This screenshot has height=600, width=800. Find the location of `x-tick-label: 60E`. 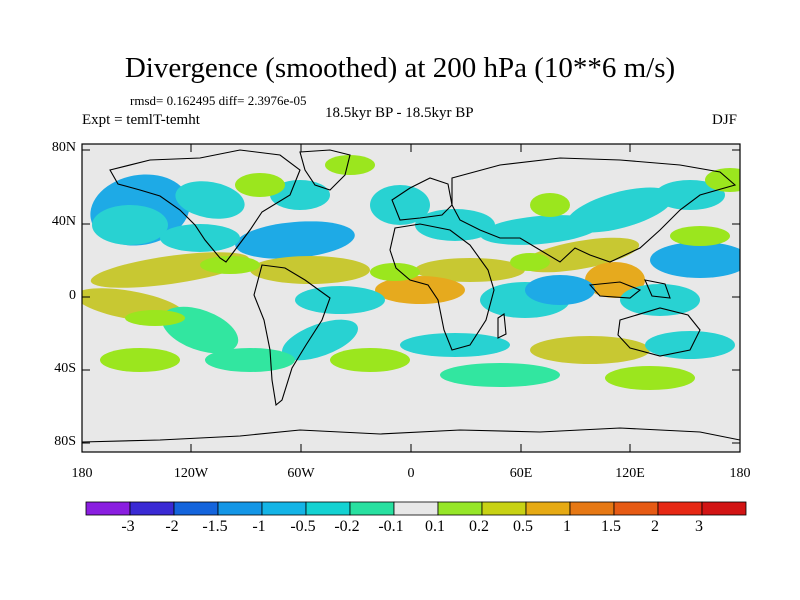

x-tick-label: 60E is located at coordinates (521, 473).